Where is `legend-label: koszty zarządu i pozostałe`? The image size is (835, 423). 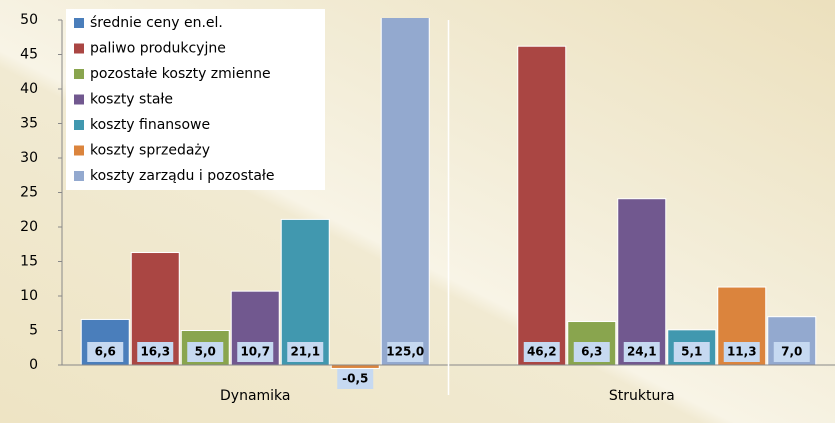
legend-label: koszty zarządu i pozostałe is located at coordinates (182, 176).